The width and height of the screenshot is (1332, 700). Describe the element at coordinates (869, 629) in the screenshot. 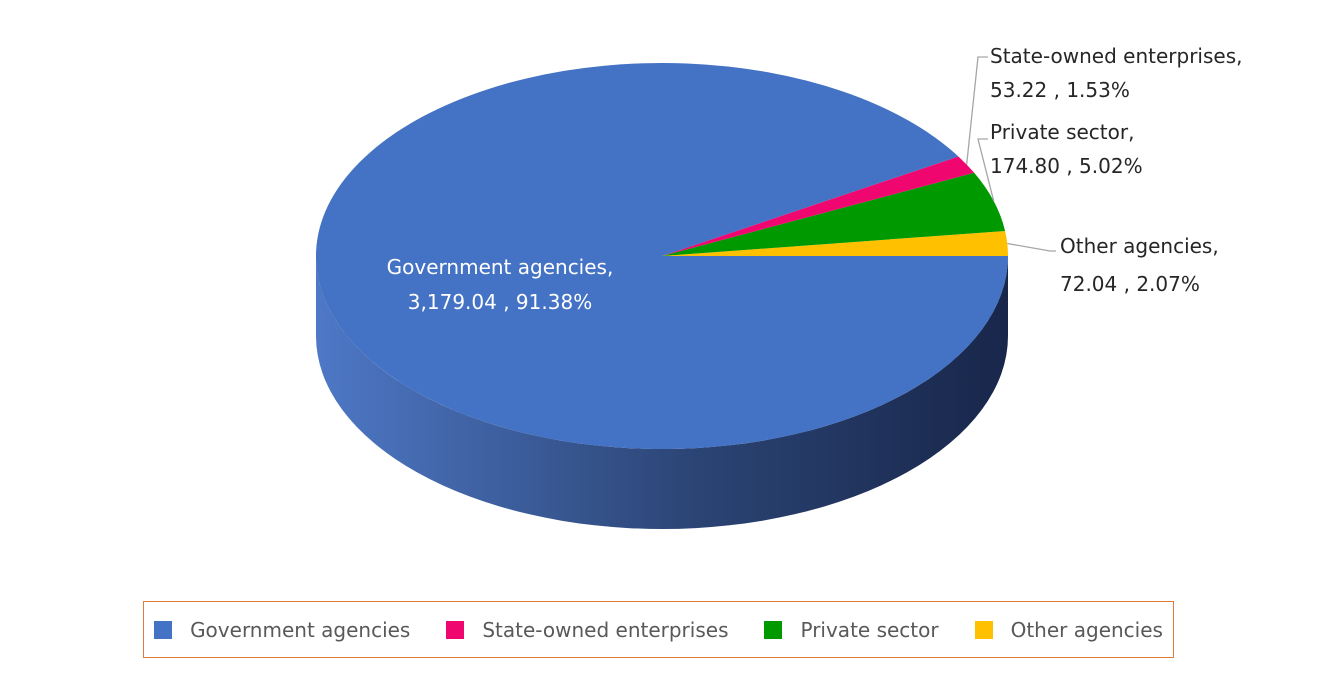

I see `legend-label-private-sector: Private sector` at that location.